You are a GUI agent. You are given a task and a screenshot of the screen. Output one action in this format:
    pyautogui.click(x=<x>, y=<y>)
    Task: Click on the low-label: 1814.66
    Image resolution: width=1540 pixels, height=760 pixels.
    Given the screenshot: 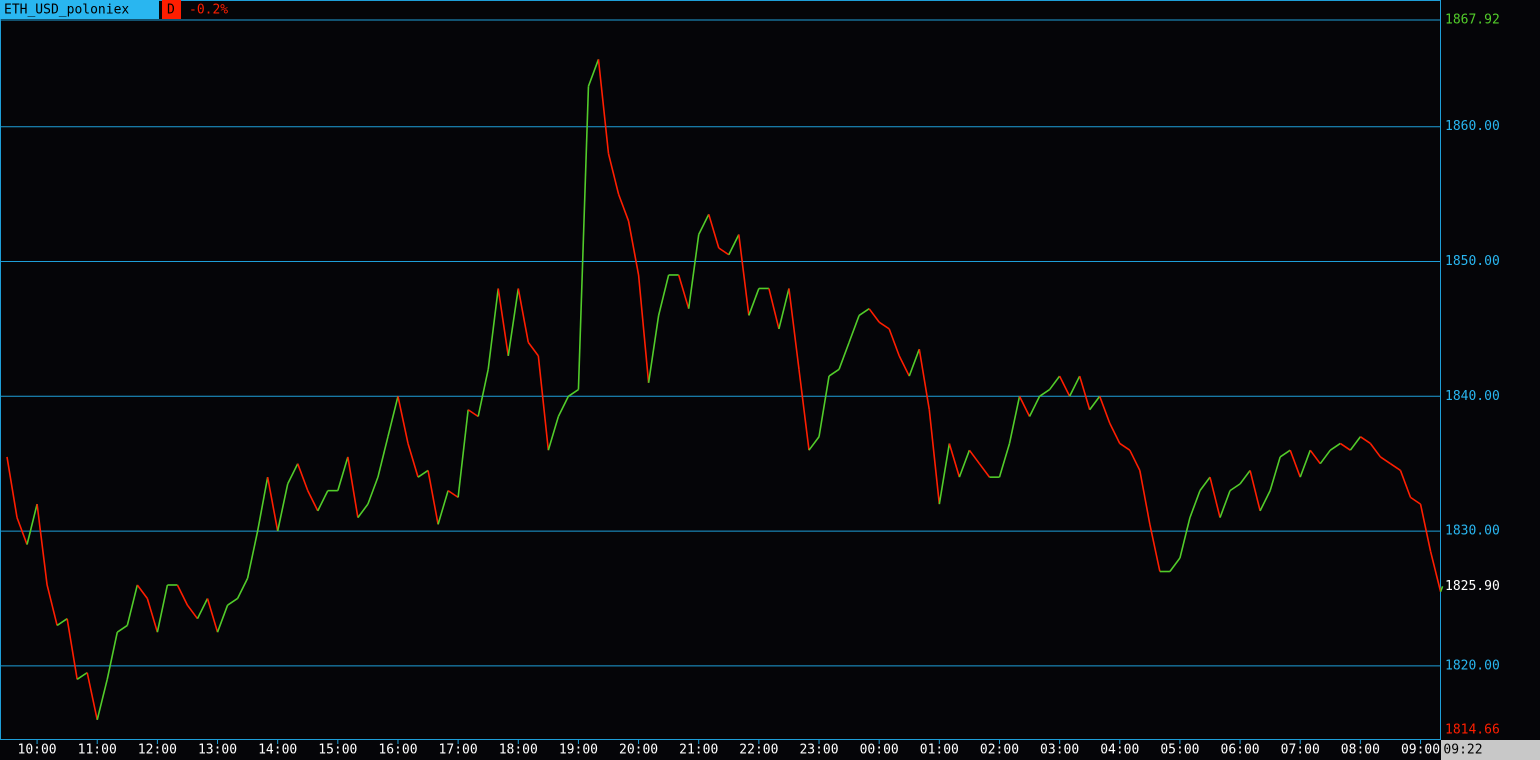 What is the action you would take?
    pyautogui.click(x=1472, y=730)
    